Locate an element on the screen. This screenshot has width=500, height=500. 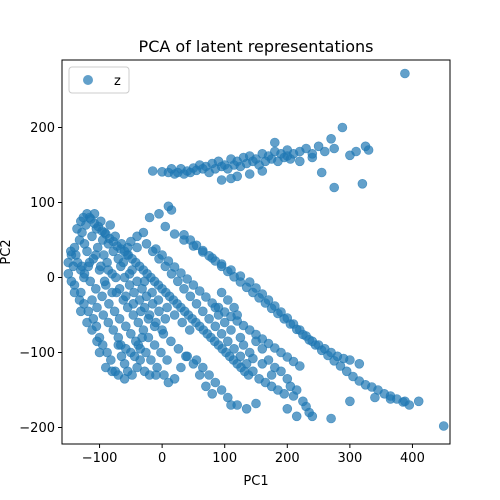
y-tick-label: 0 is located at coordinates (51, 278).